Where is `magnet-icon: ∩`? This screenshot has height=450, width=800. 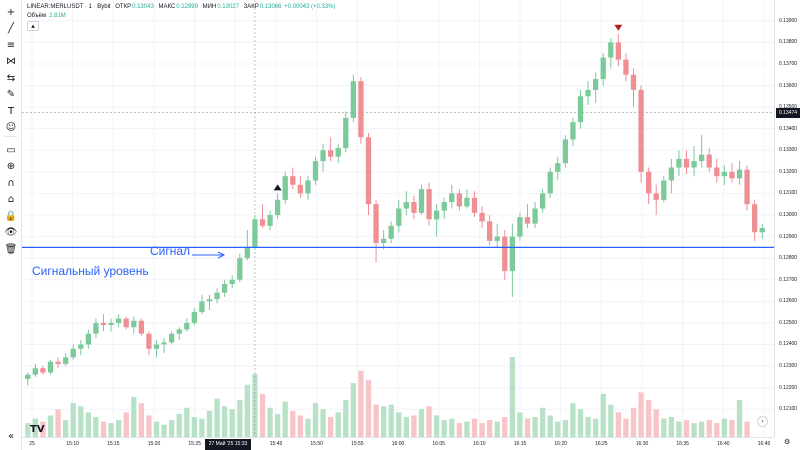 magnet-icon: ∩ is located at coordinates (11, 183).